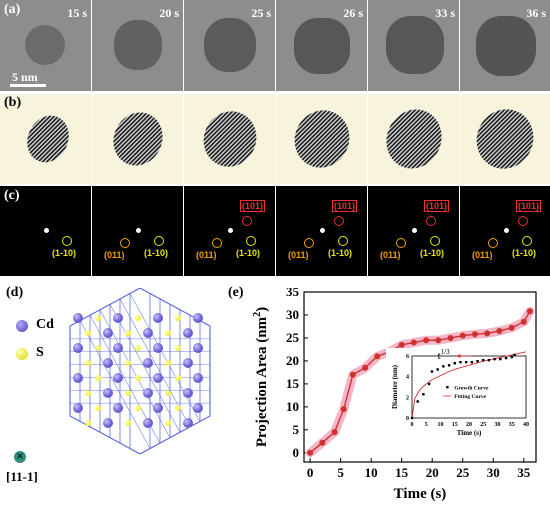 The image size is (550, 509). Describe the element at coordinates (40, 352) in the screenshot. I see `s-legend-label: S` at that location.